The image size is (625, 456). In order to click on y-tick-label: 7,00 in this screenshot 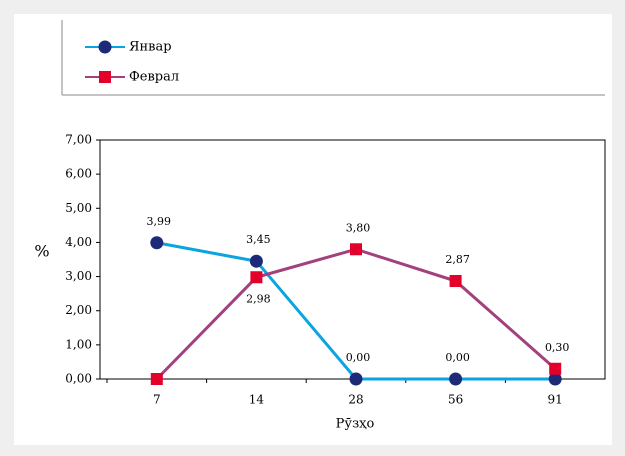, I will do `click(78, 140)`.